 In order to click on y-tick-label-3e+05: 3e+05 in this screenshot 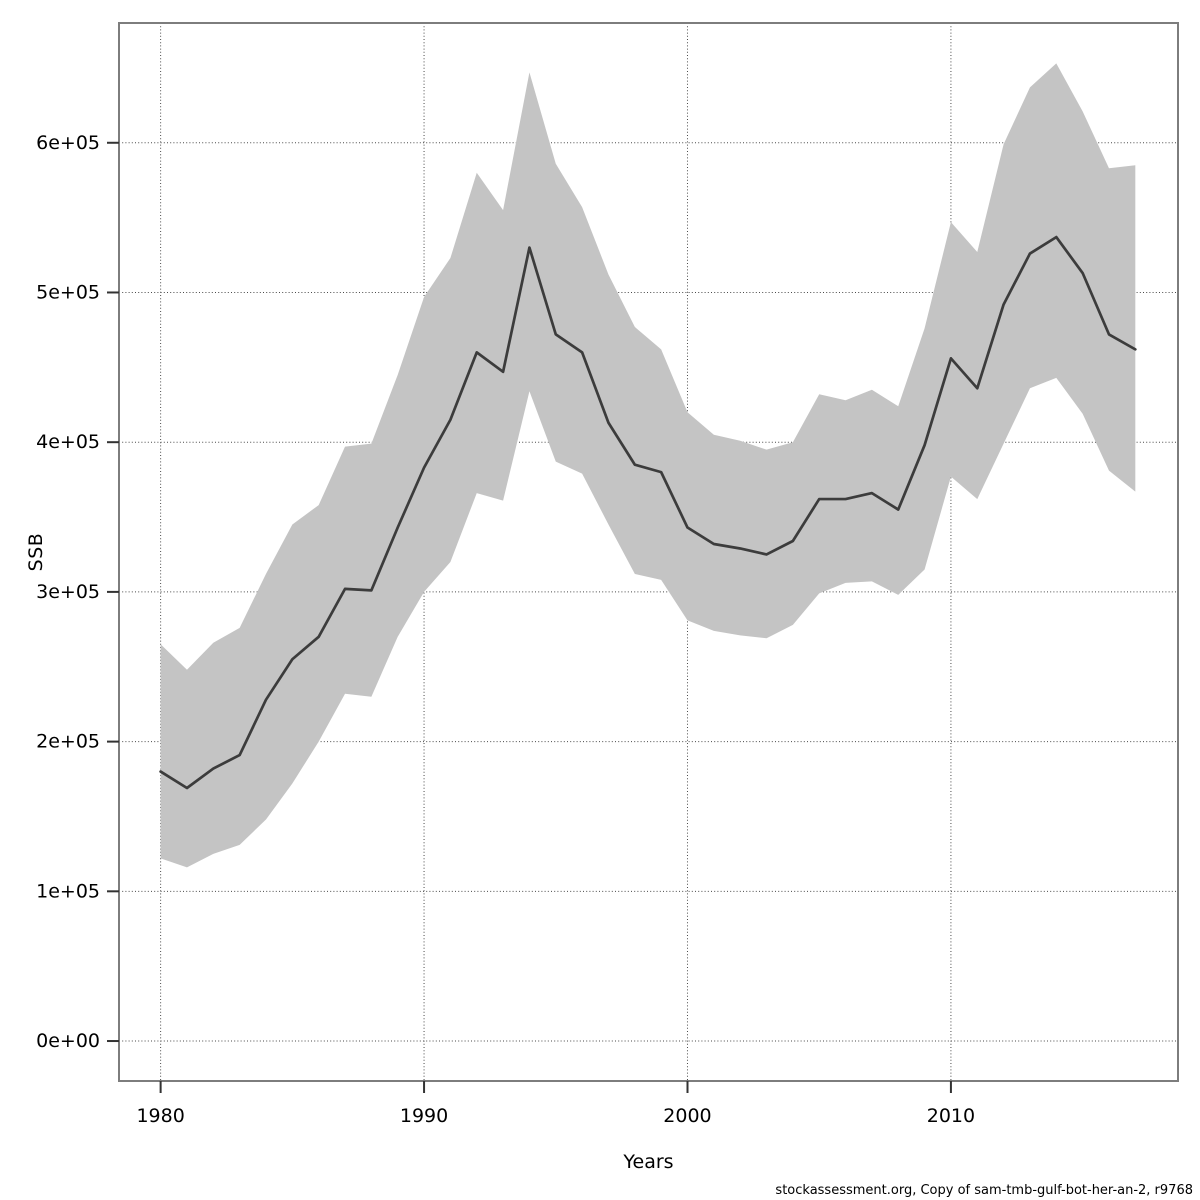, I will do `click(68, 592)`.